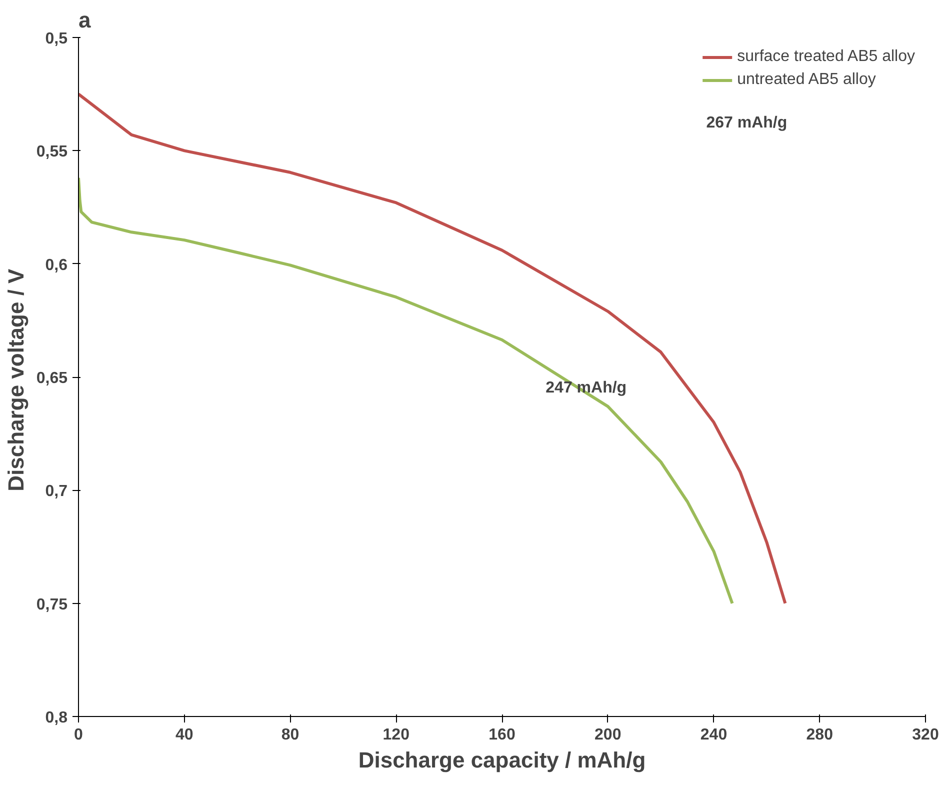  Describe the element at coordinates (52, 378) in the screenshot. I see `y-tick-label: 0,65` at that location.